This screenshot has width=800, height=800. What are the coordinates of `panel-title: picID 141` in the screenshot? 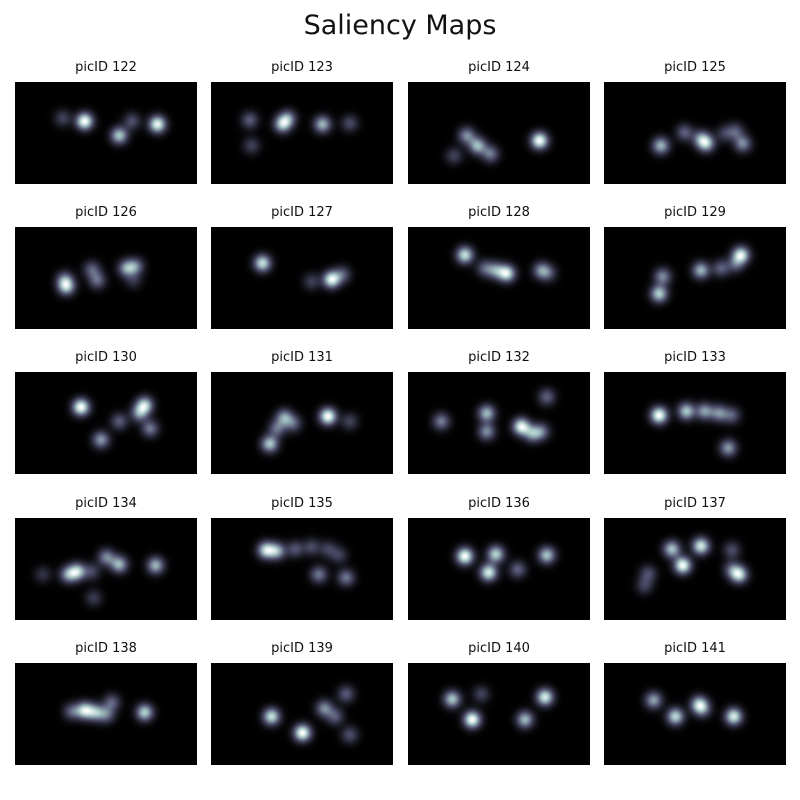 It's located at (695, 648).